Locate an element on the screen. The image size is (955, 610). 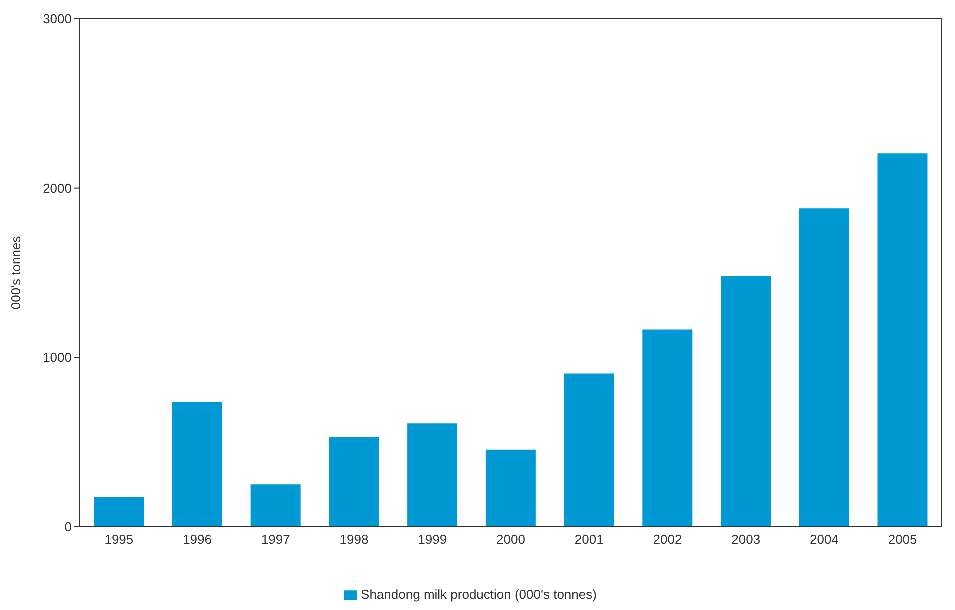
legend-label: Shandong milk production (000's tonnes) is located at coordinates (479, 594).